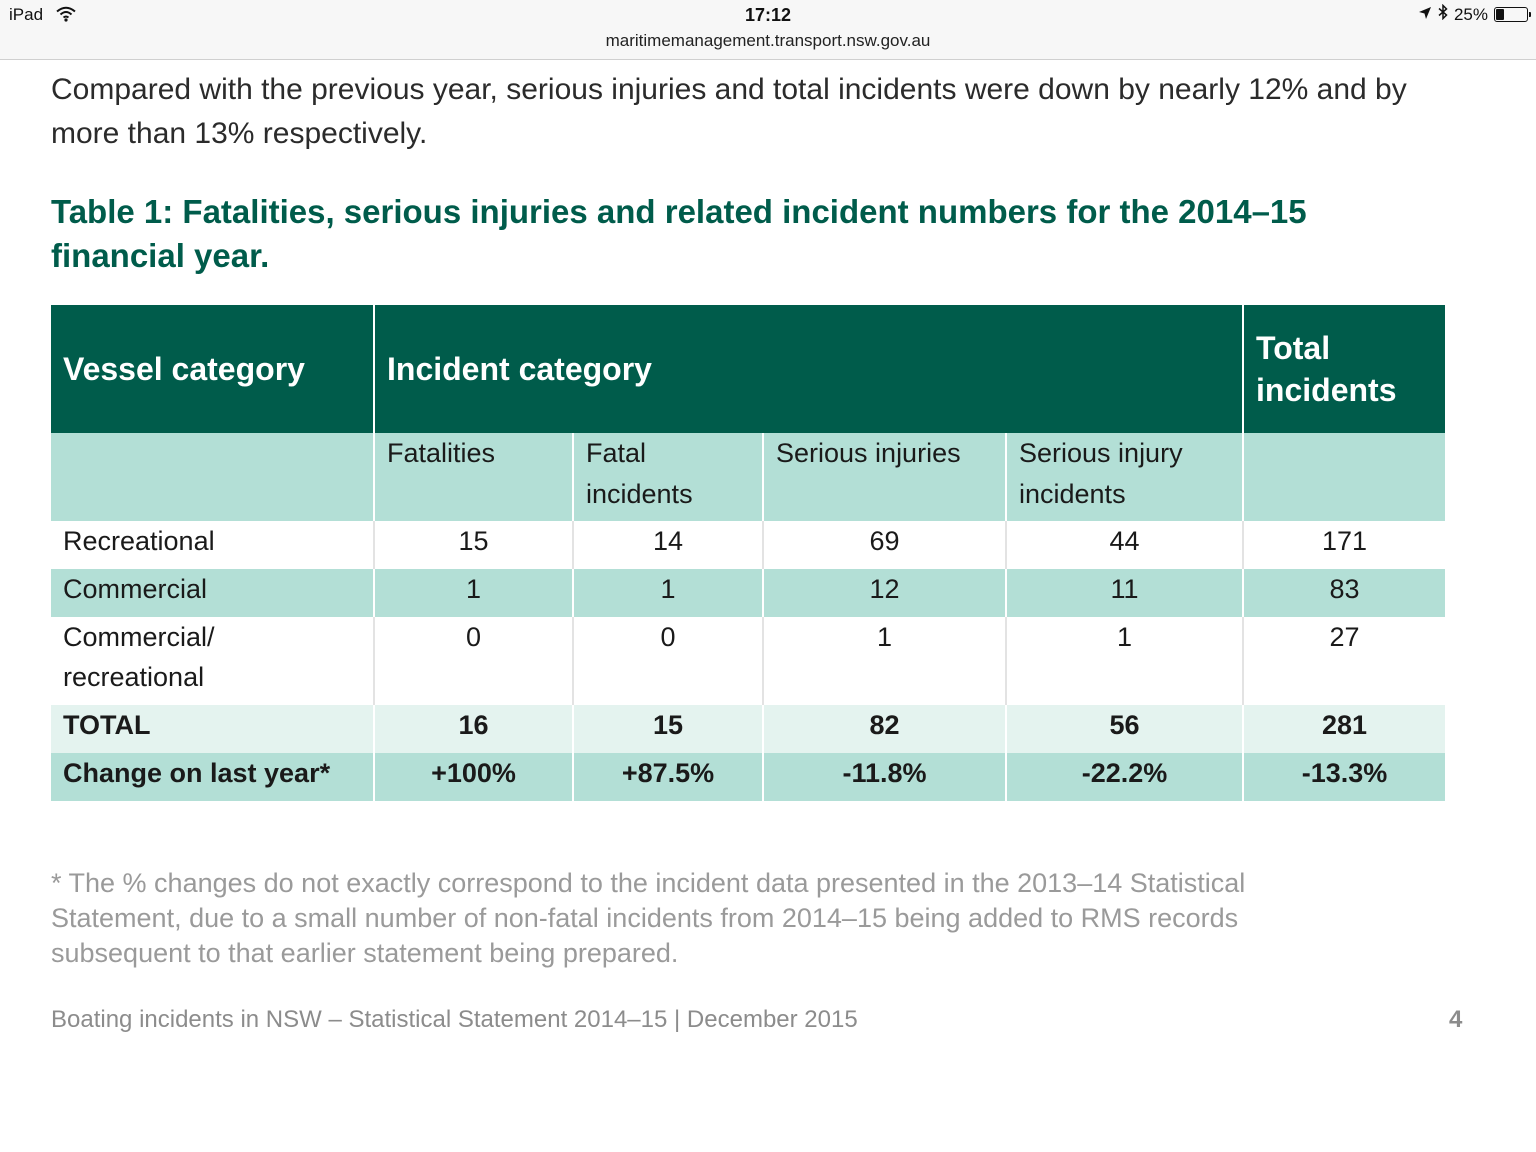  I want to click on cell-fatalities: 1, so click(474, 593).